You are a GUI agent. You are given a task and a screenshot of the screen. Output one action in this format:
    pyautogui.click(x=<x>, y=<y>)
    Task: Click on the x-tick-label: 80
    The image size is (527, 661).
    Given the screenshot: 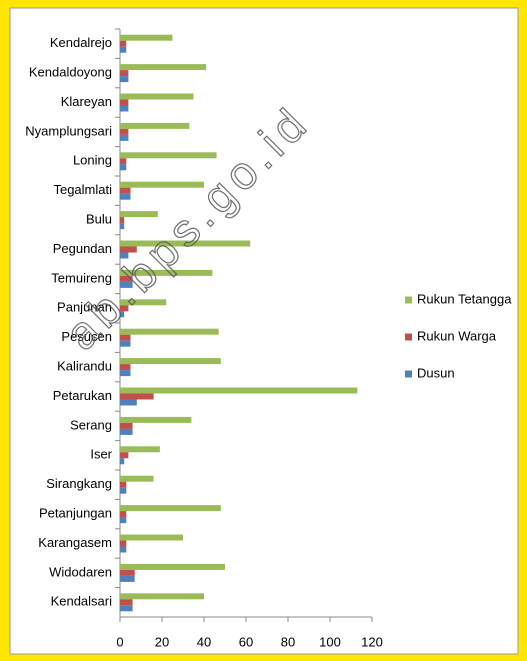 What is the action you would take?
    pyautogui.click(x=288, y=641)
    